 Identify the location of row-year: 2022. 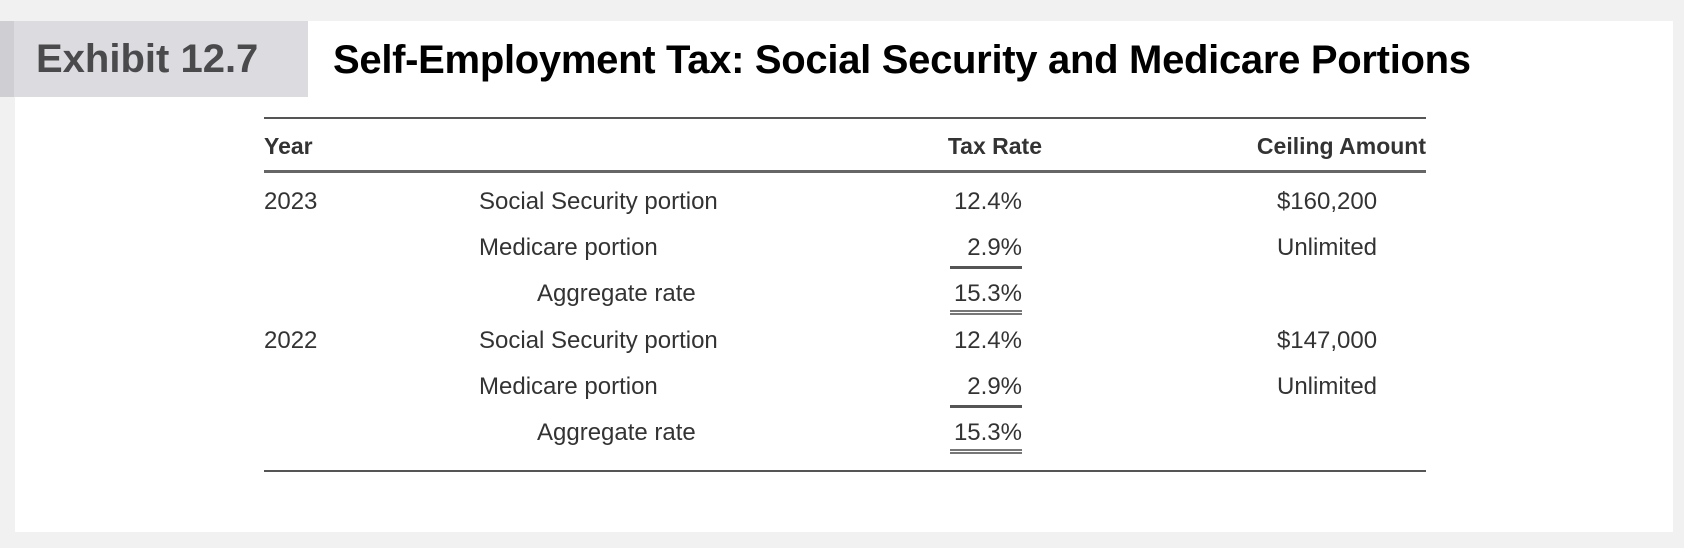
(291, 340).